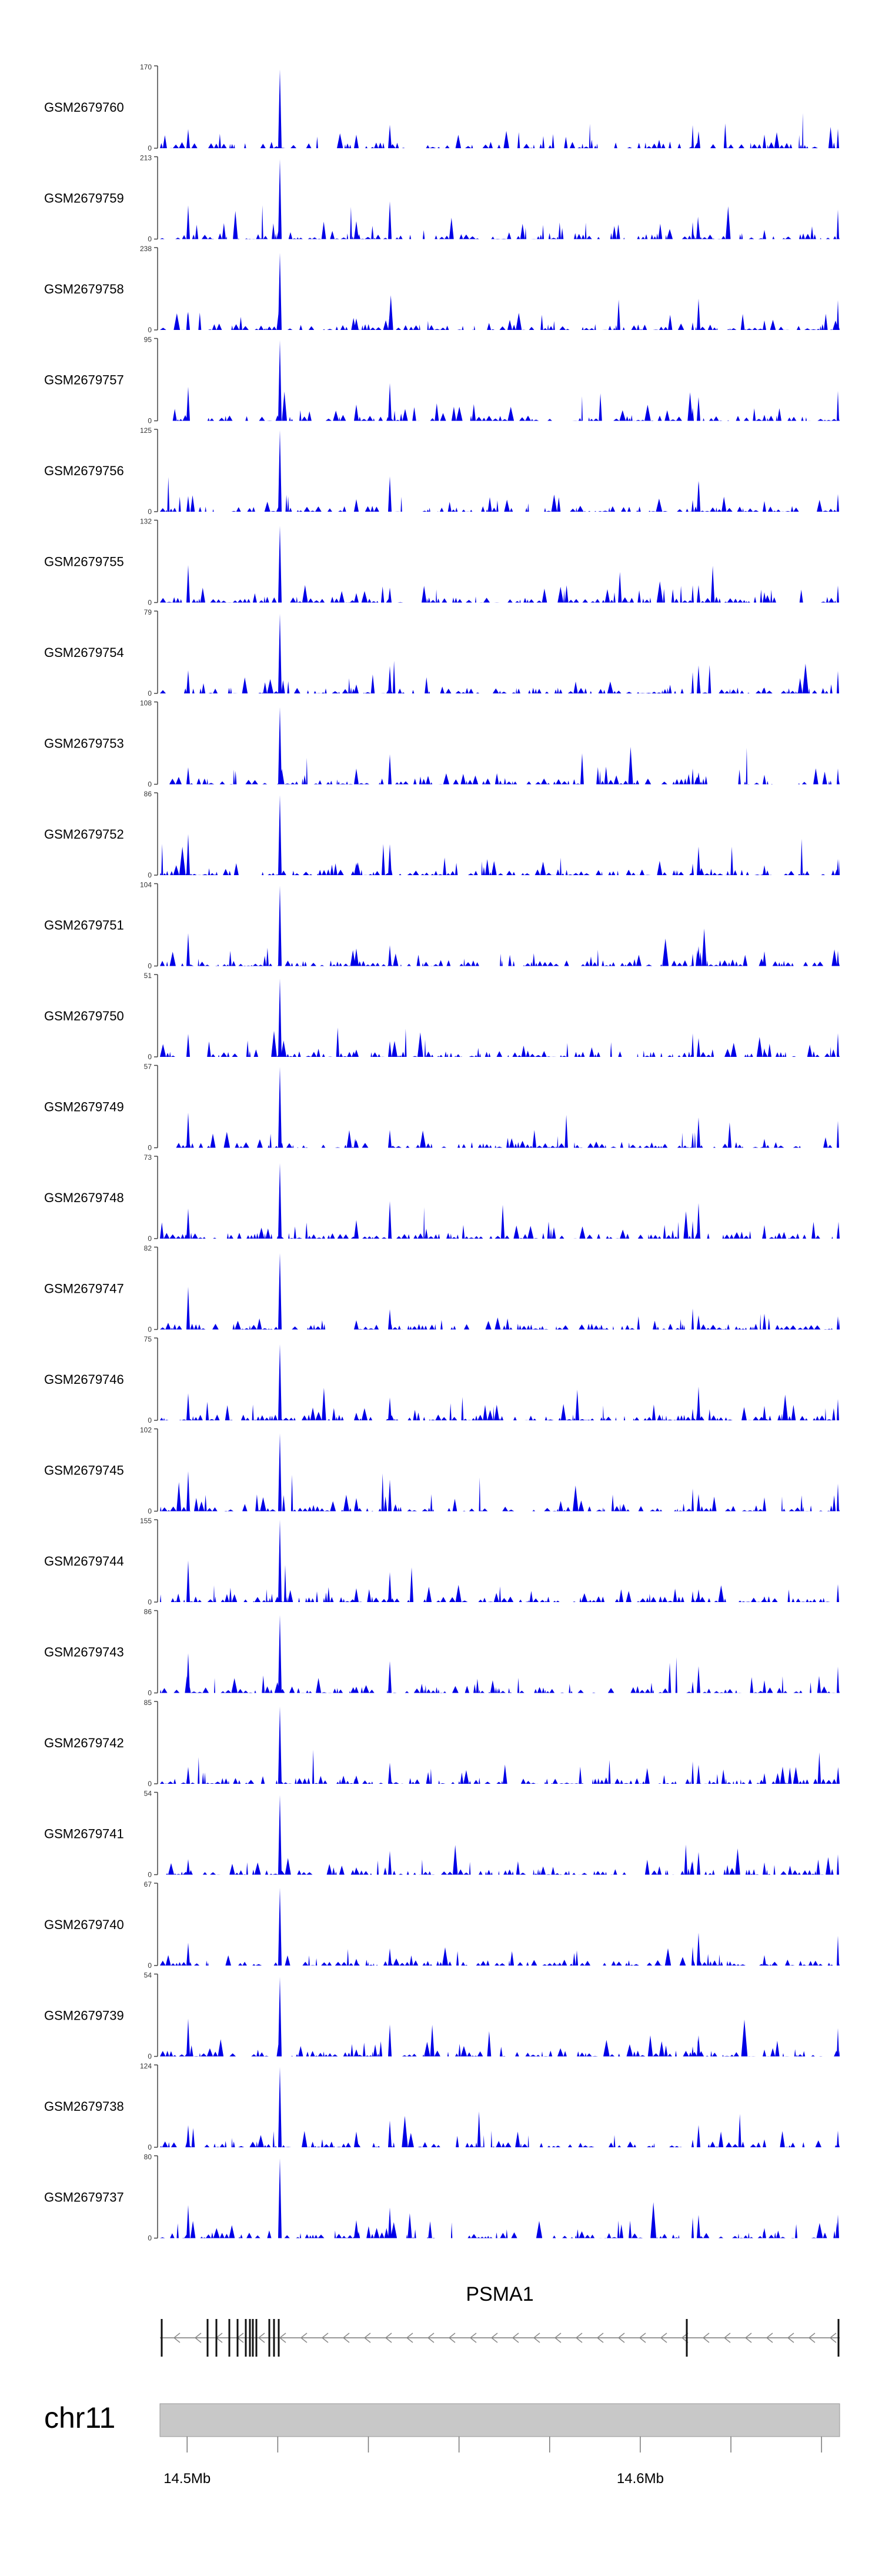 This screenshot has width=882, height=2576. I want to click on track-label: GSM2679739, so click(84, 2015).